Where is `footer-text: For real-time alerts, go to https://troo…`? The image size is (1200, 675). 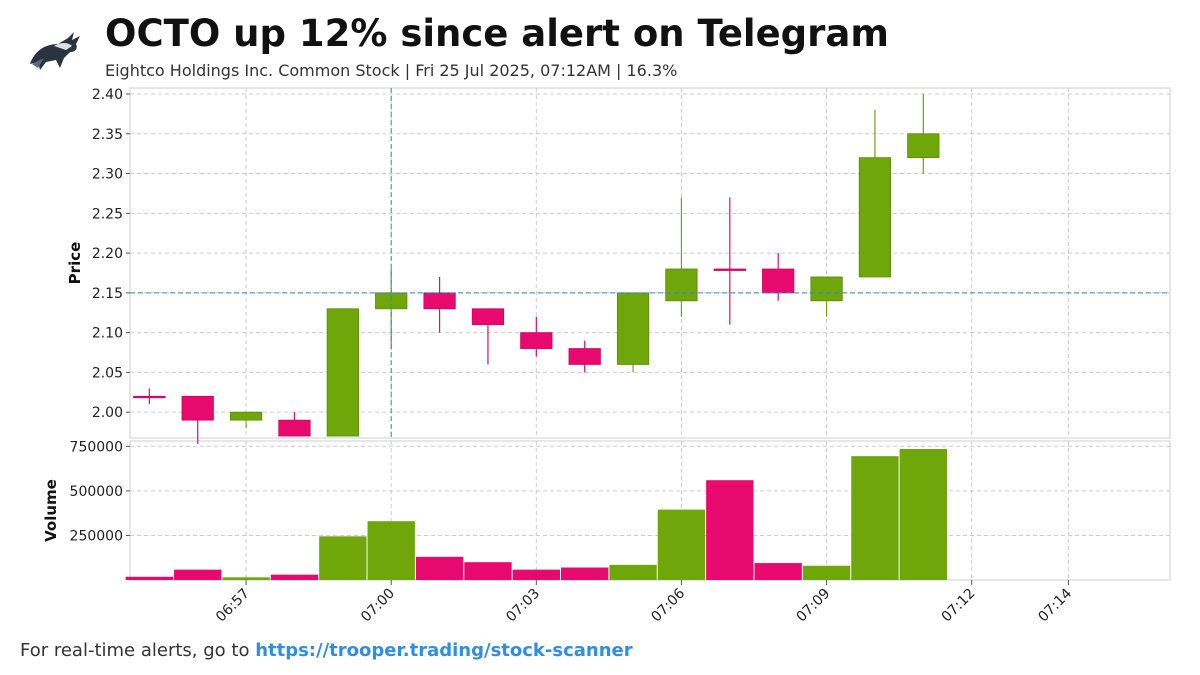 footer-text: For real-time alerts, go to https://troo… is located at coordinates (326, 650).